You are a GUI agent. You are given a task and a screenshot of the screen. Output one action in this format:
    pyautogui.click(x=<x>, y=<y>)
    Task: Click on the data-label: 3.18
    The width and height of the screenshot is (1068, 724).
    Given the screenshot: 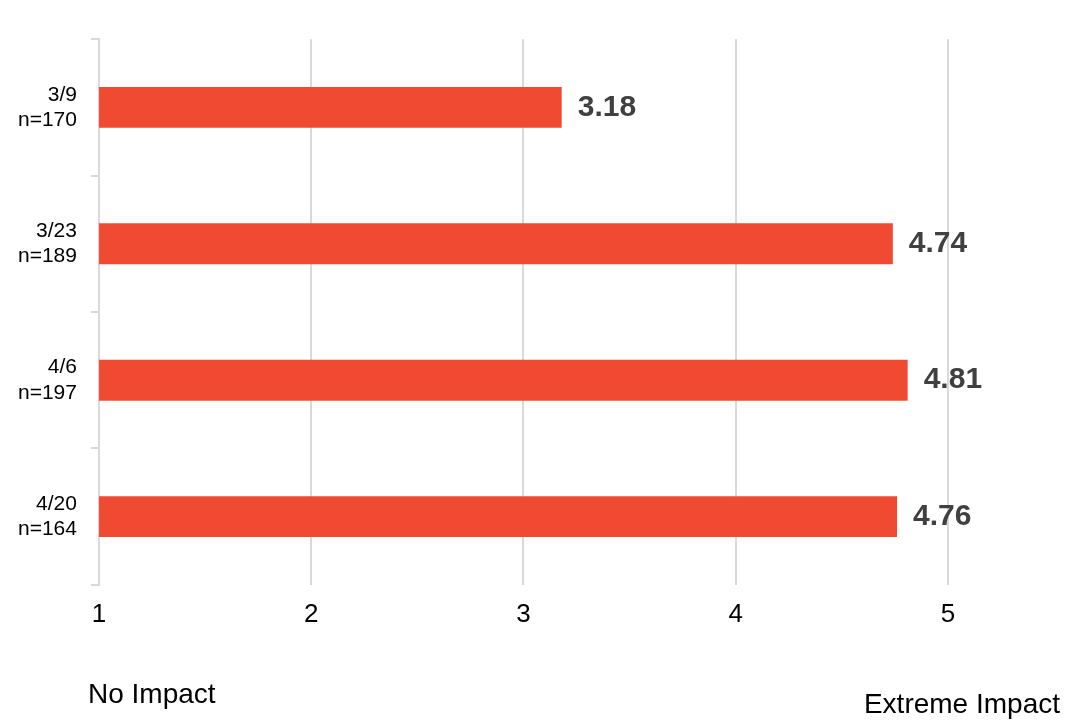 What is the action you would take?
    pyautogui.click(x=607, y=105)
    